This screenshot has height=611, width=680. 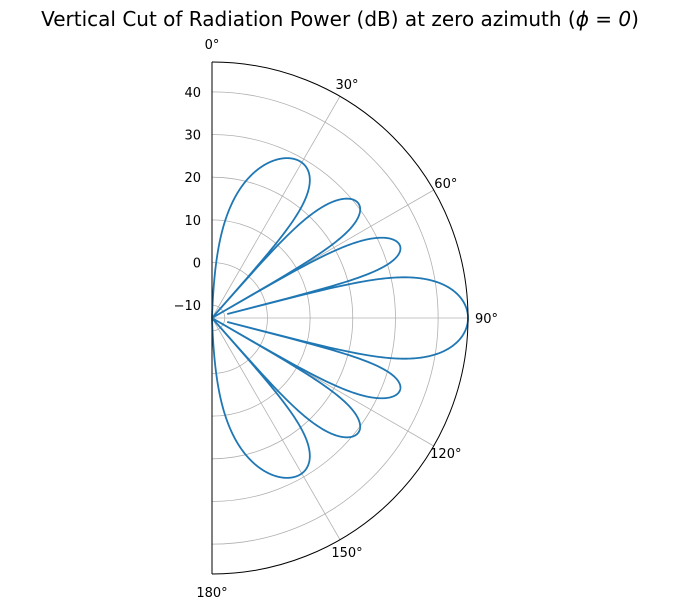 I want to click on theta-tick-label: 0°, so click(x=212, y=45).